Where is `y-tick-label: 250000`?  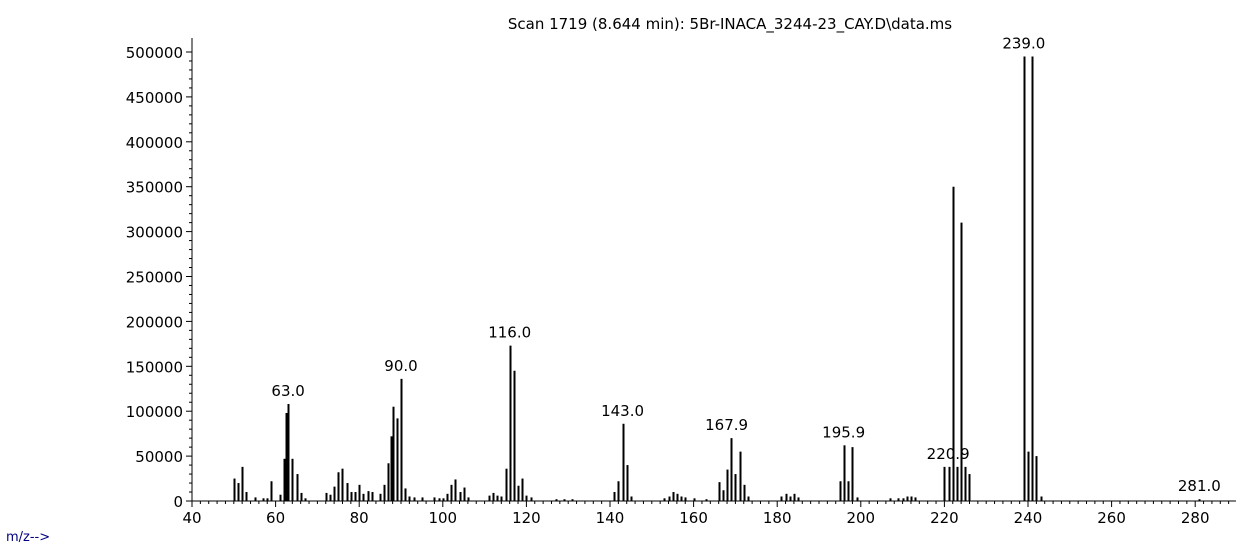
y-tick-label: 250000 is located at coordinates (154, 278).